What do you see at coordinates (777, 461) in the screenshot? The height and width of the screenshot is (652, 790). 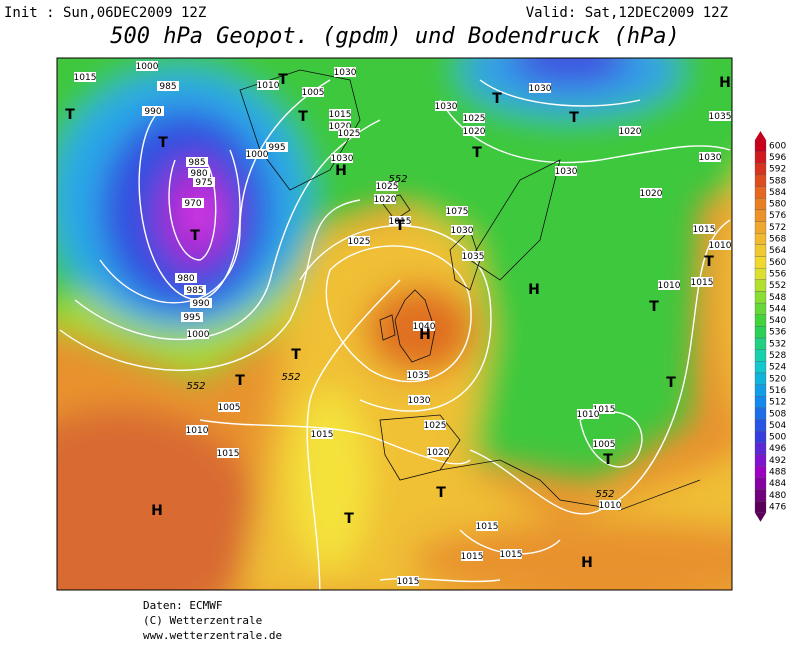 I see `colorbar-label: 492` at bounding box center [777, 461].